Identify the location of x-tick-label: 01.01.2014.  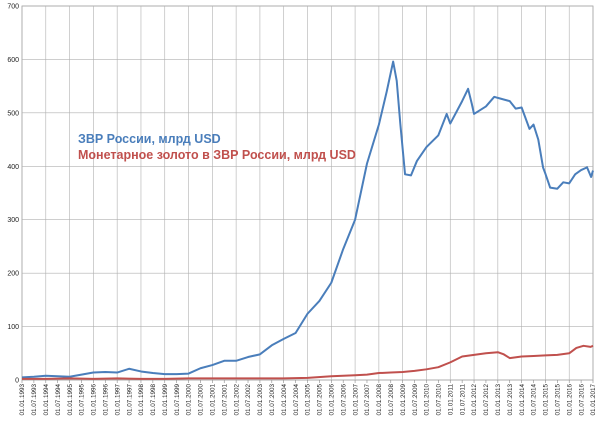
(522, 400).